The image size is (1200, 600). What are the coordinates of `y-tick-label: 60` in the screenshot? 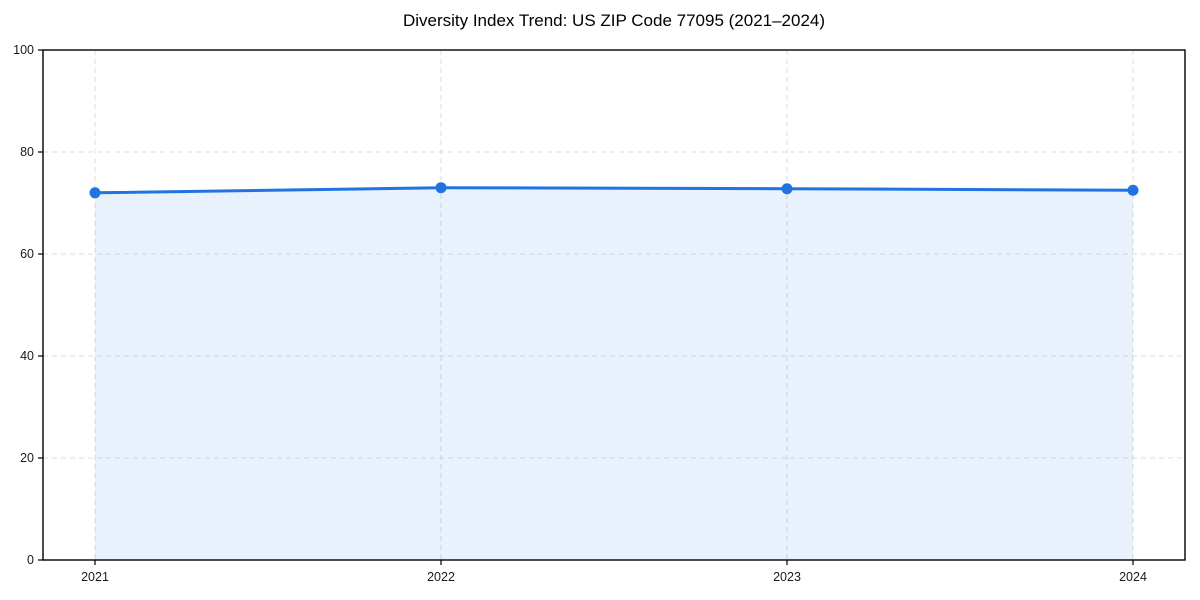 It's located at (27, 254).